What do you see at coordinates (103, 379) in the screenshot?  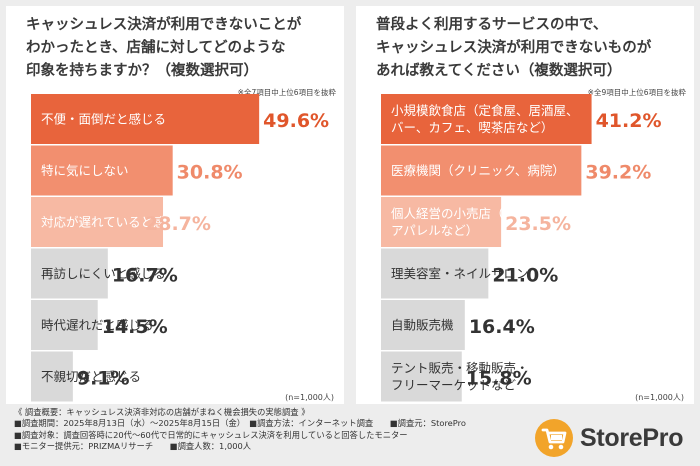 I see `left-value-label-6: 9.1%` at bounding box center [103, 379].